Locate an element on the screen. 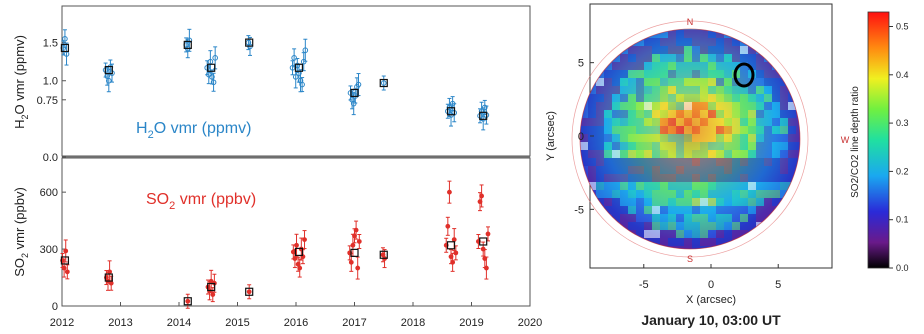 This screenshot has width=924, height=334. map-y-axis-title: Y (arcsec) is located at coordinates (551, 136).